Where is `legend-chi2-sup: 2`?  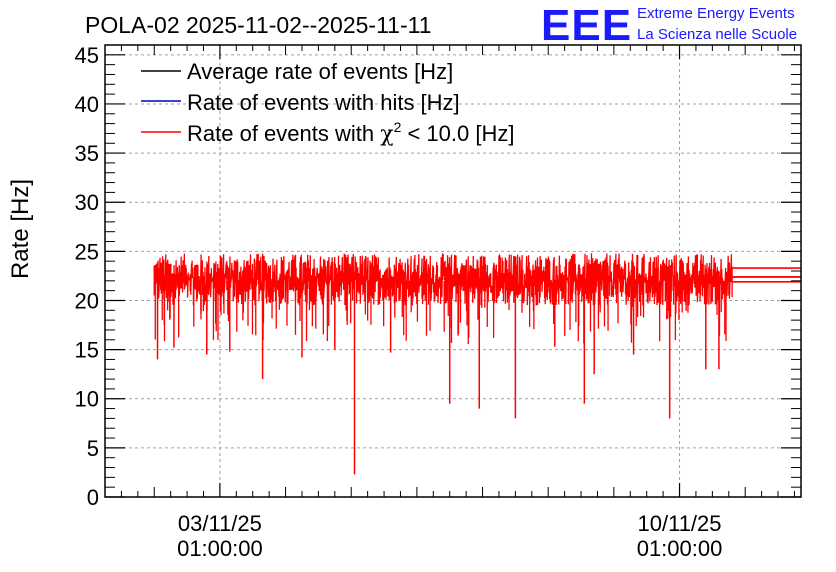 legend-chi2-sup: 2 is located at coordinates (398, 127).